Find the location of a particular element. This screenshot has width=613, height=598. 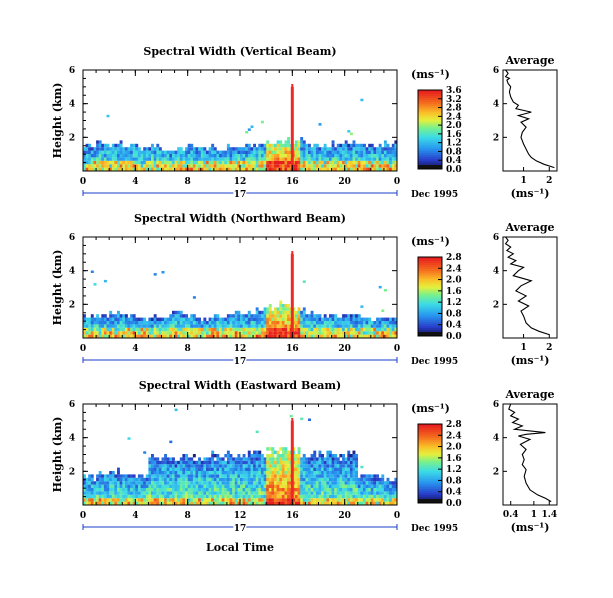

profile-x-tick-label: 0.4 is located at coordinates (511, 515).